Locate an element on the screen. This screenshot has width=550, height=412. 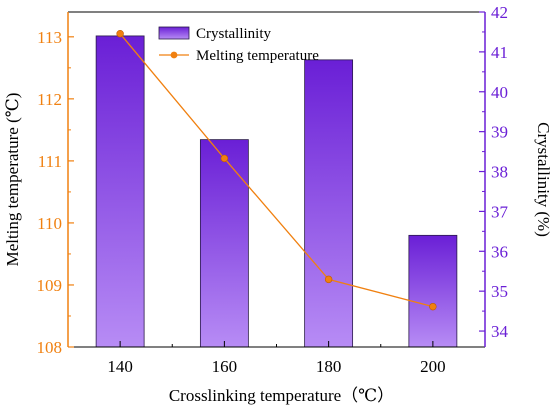
left-tick-label: 108 is located at coordinates (50, 347).